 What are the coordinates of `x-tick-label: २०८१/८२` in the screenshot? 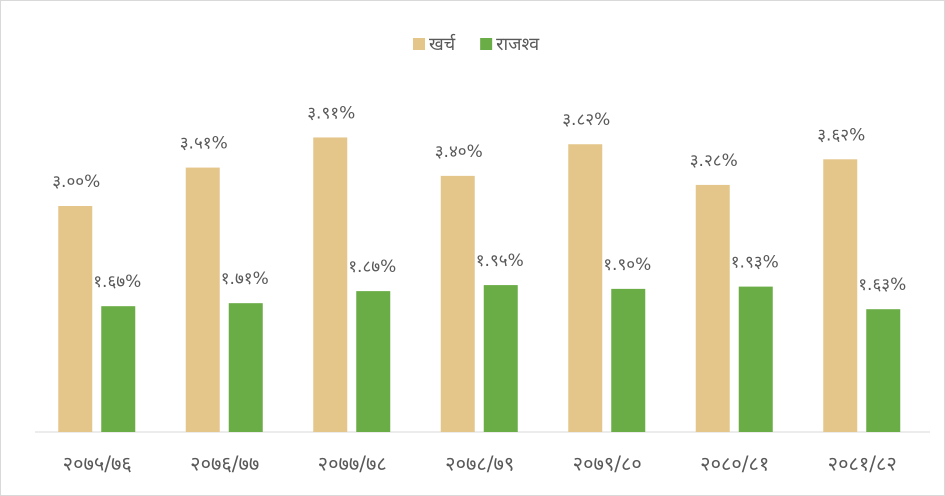 It's located at (862, 464).